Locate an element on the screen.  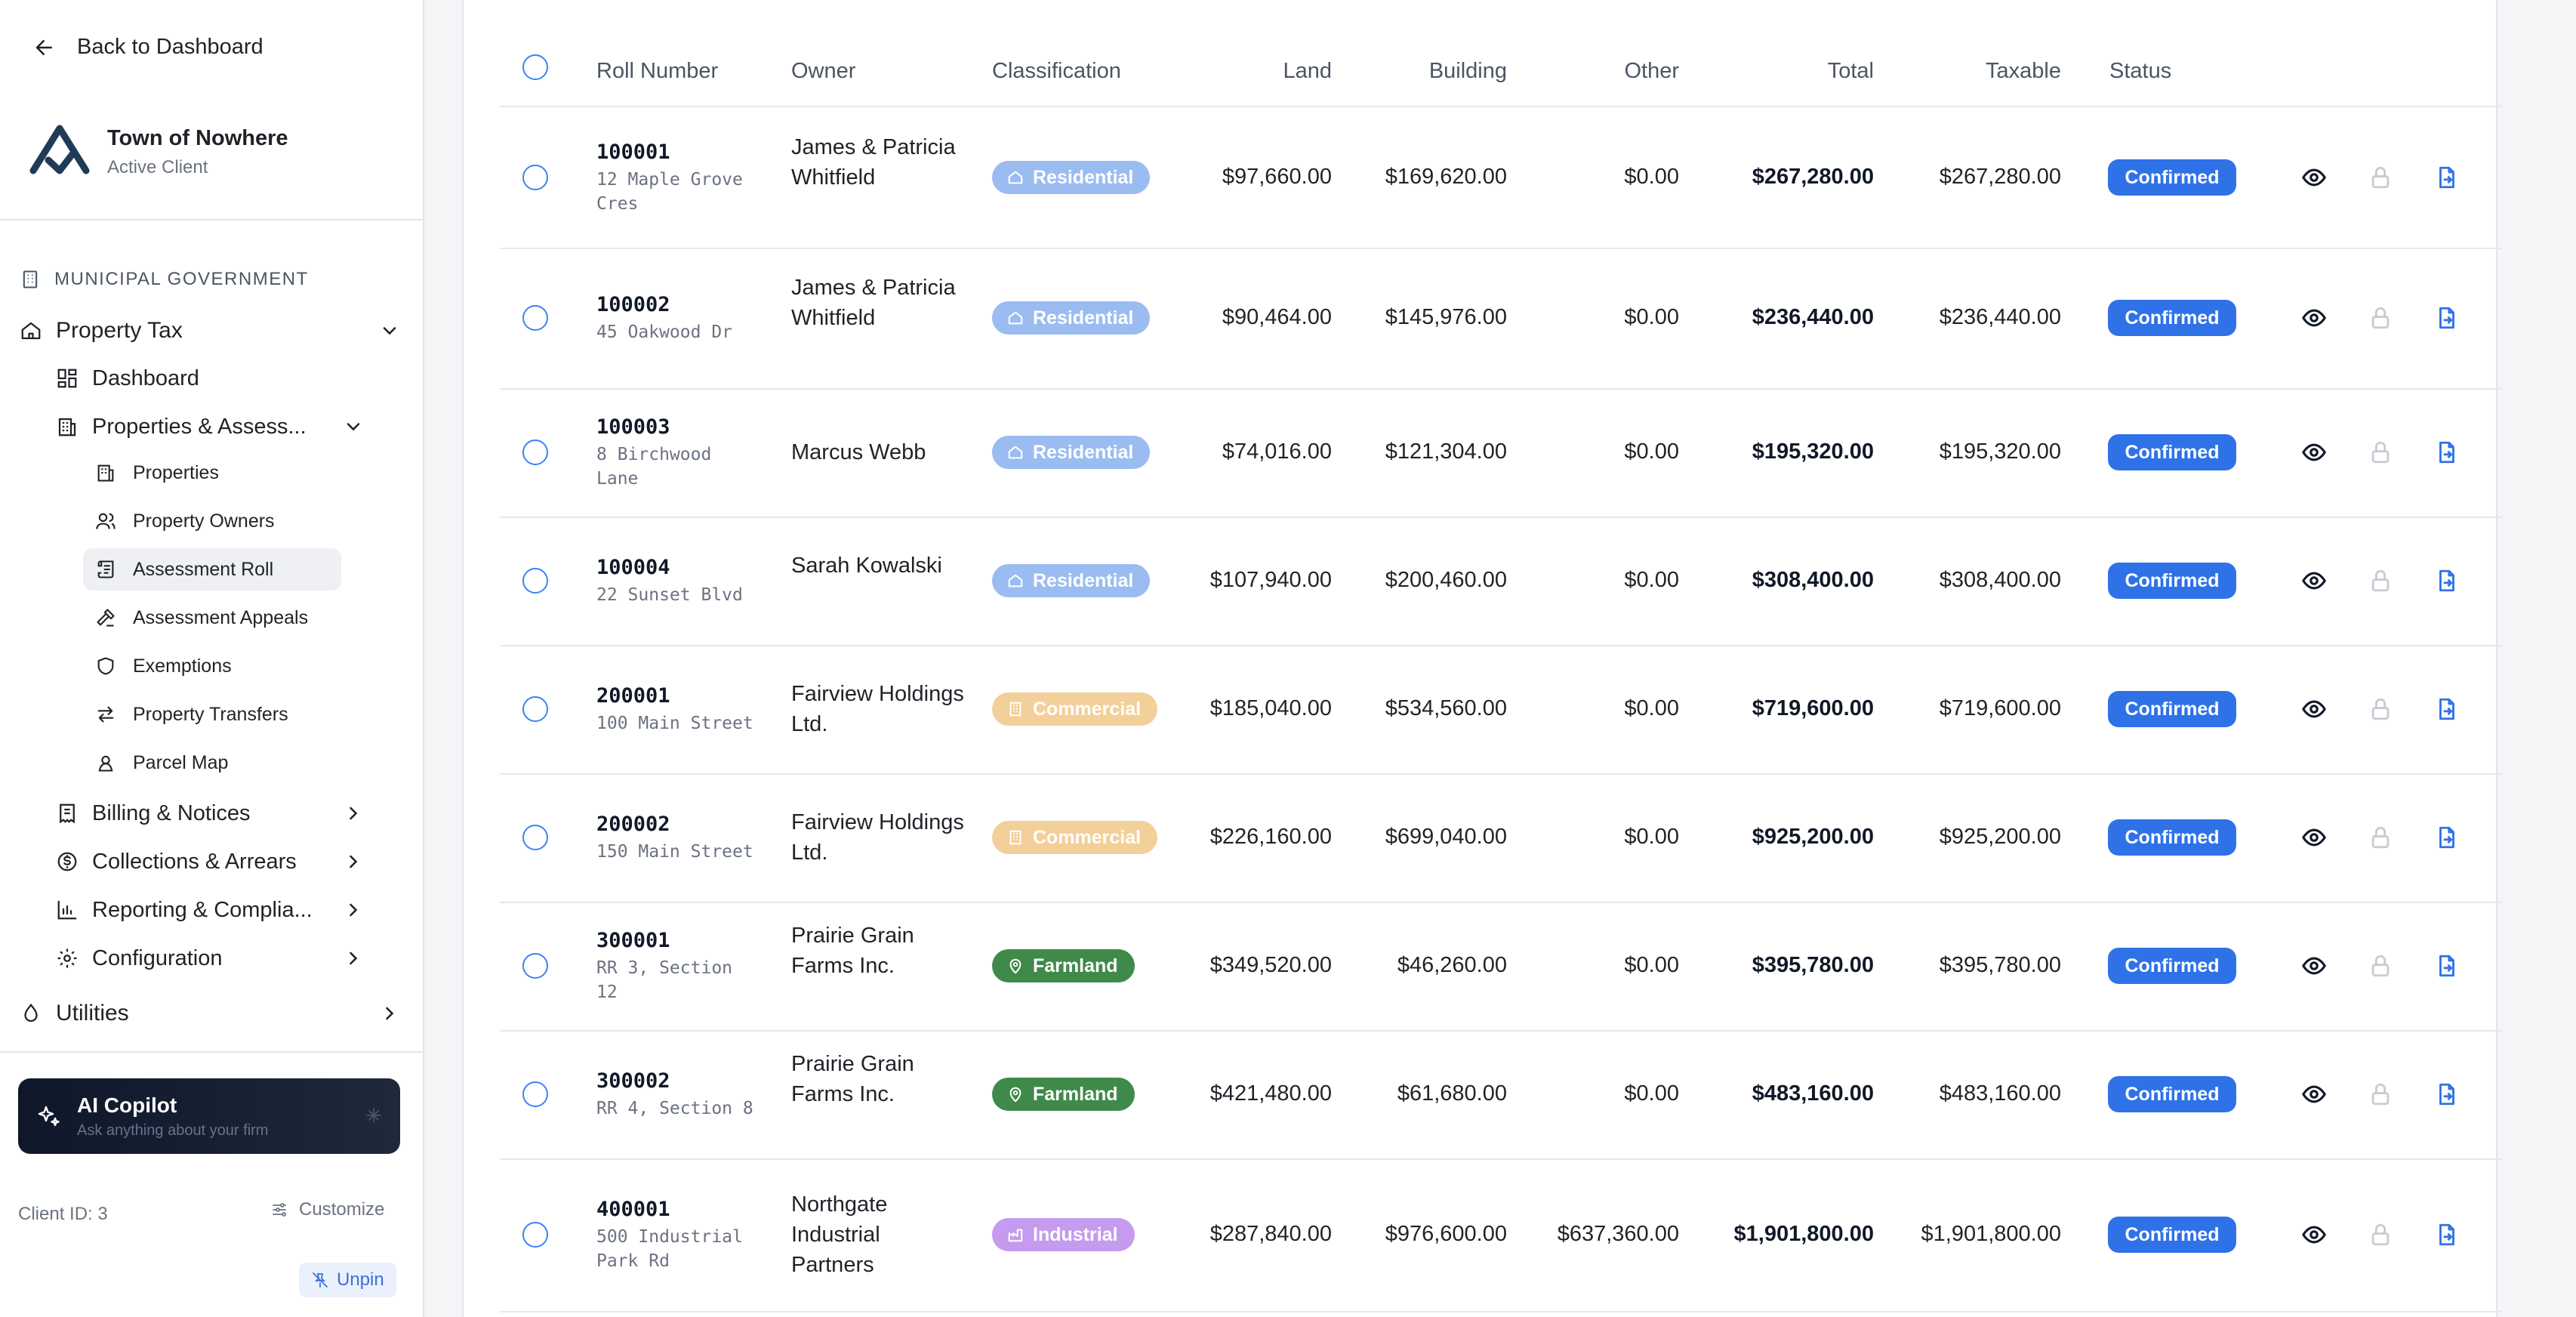
classification-badge: Farmland is located at coordinates (1063, 1094).